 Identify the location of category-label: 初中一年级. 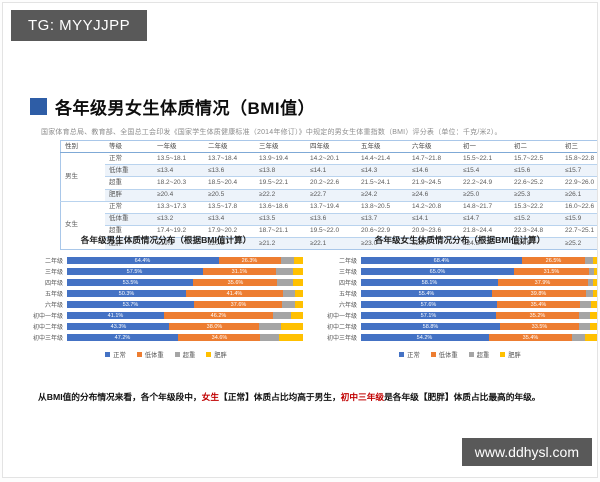
(47, 317).